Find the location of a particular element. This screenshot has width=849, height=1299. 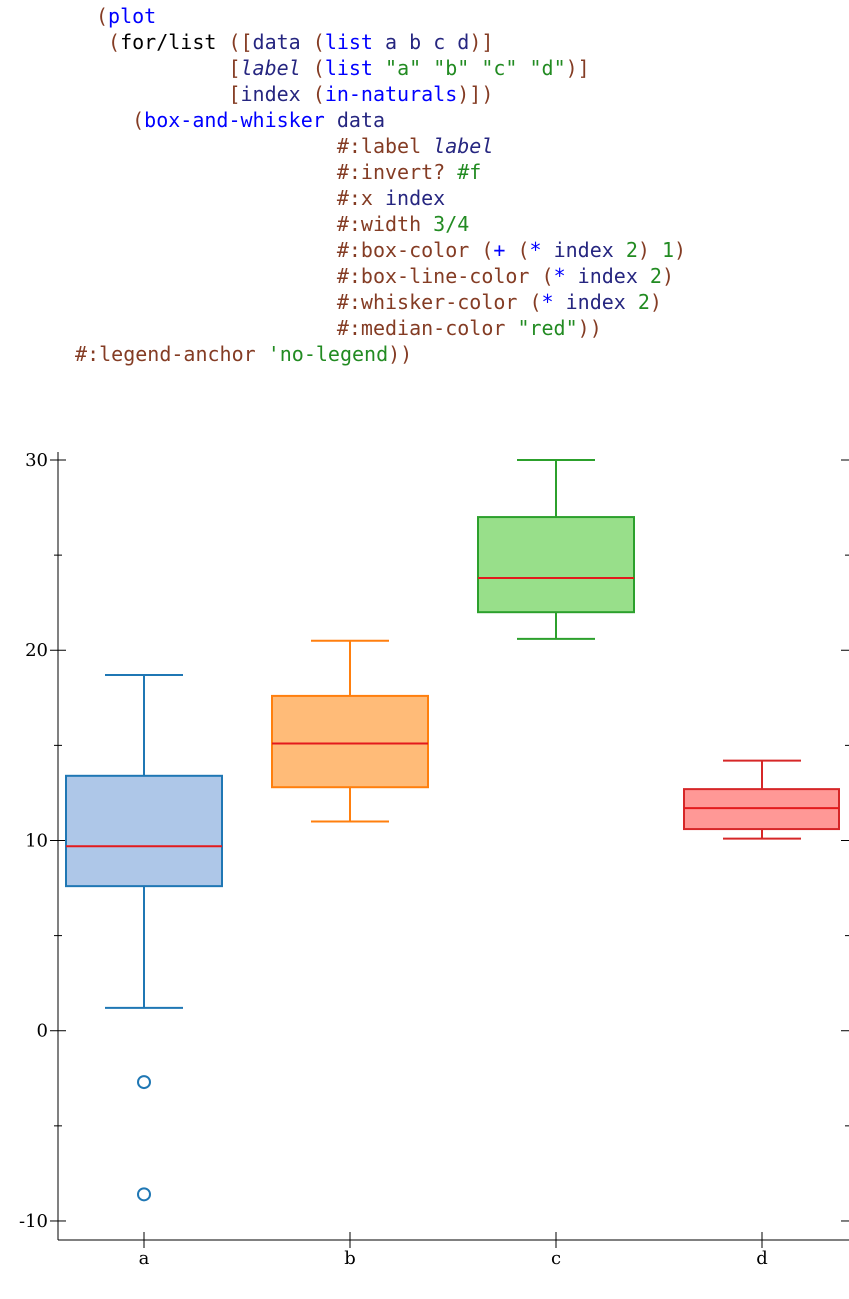

code-token: #:whisker-color is located at coordinates (313, 302).